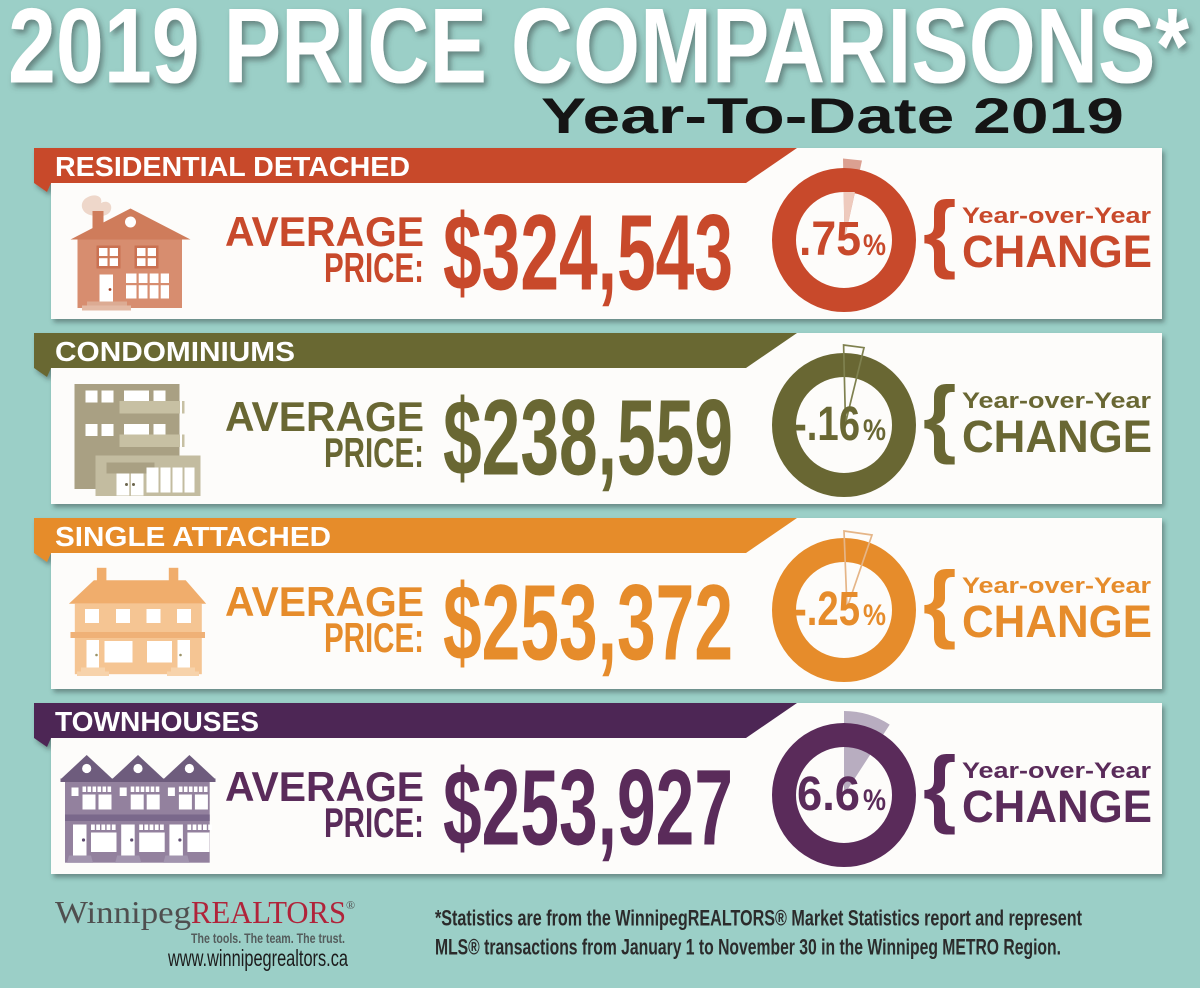  I want to click on svg-text:The tools. The team. The trust: The tools. The team. The trust., so click(268, 938).